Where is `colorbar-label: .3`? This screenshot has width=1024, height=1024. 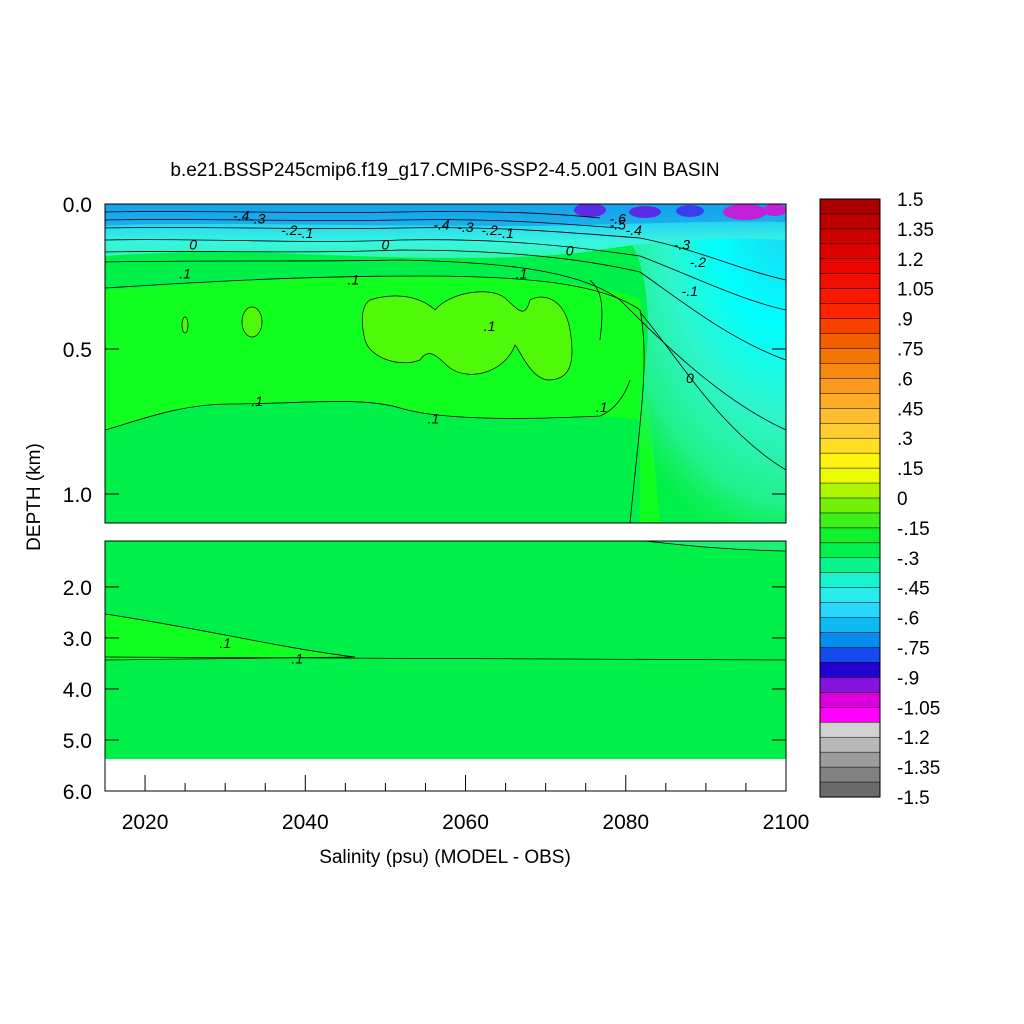
colorbar-label: .3 is located at coordinates (905, 439).